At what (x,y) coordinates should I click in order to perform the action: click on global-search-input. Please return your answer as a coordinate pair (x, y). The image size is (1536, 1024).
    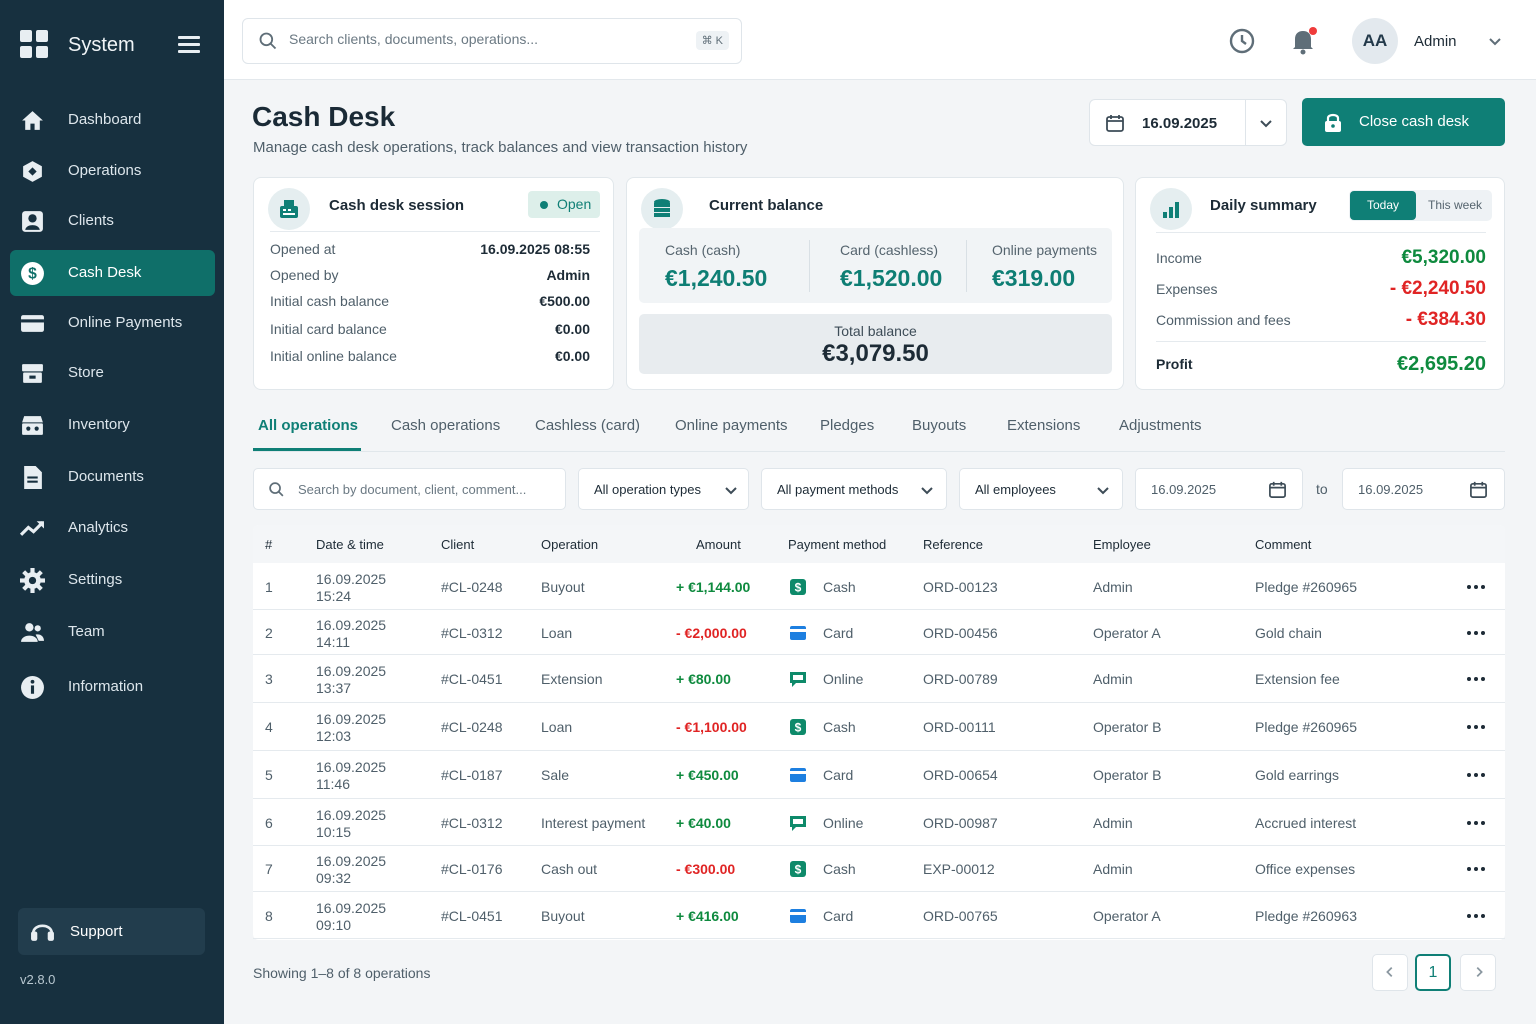
    Looking at the image, I should click on (479, 39).